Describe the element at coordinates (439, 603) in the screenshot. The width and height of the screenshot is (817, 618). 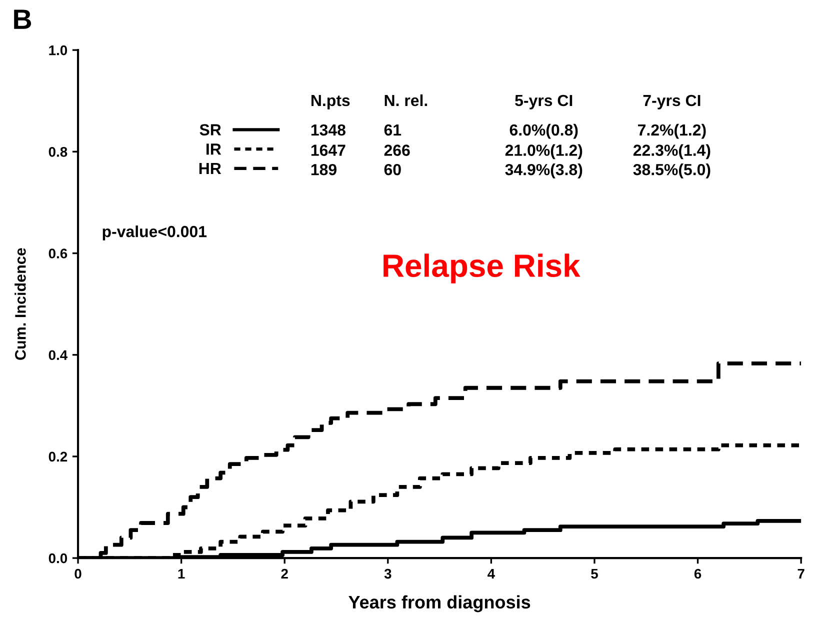
I see `x-axis-title: Years from diagnosis` at that location.